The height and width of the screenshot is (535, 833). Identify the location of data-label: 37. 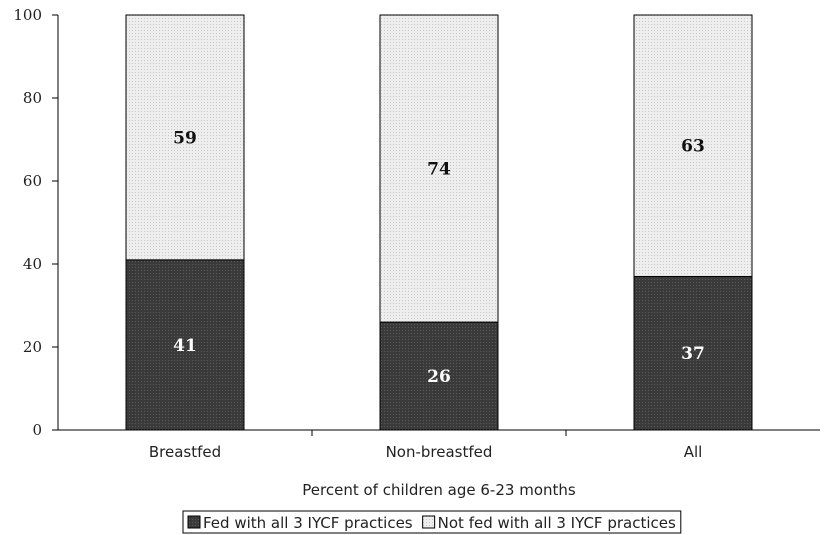
(693, 354).